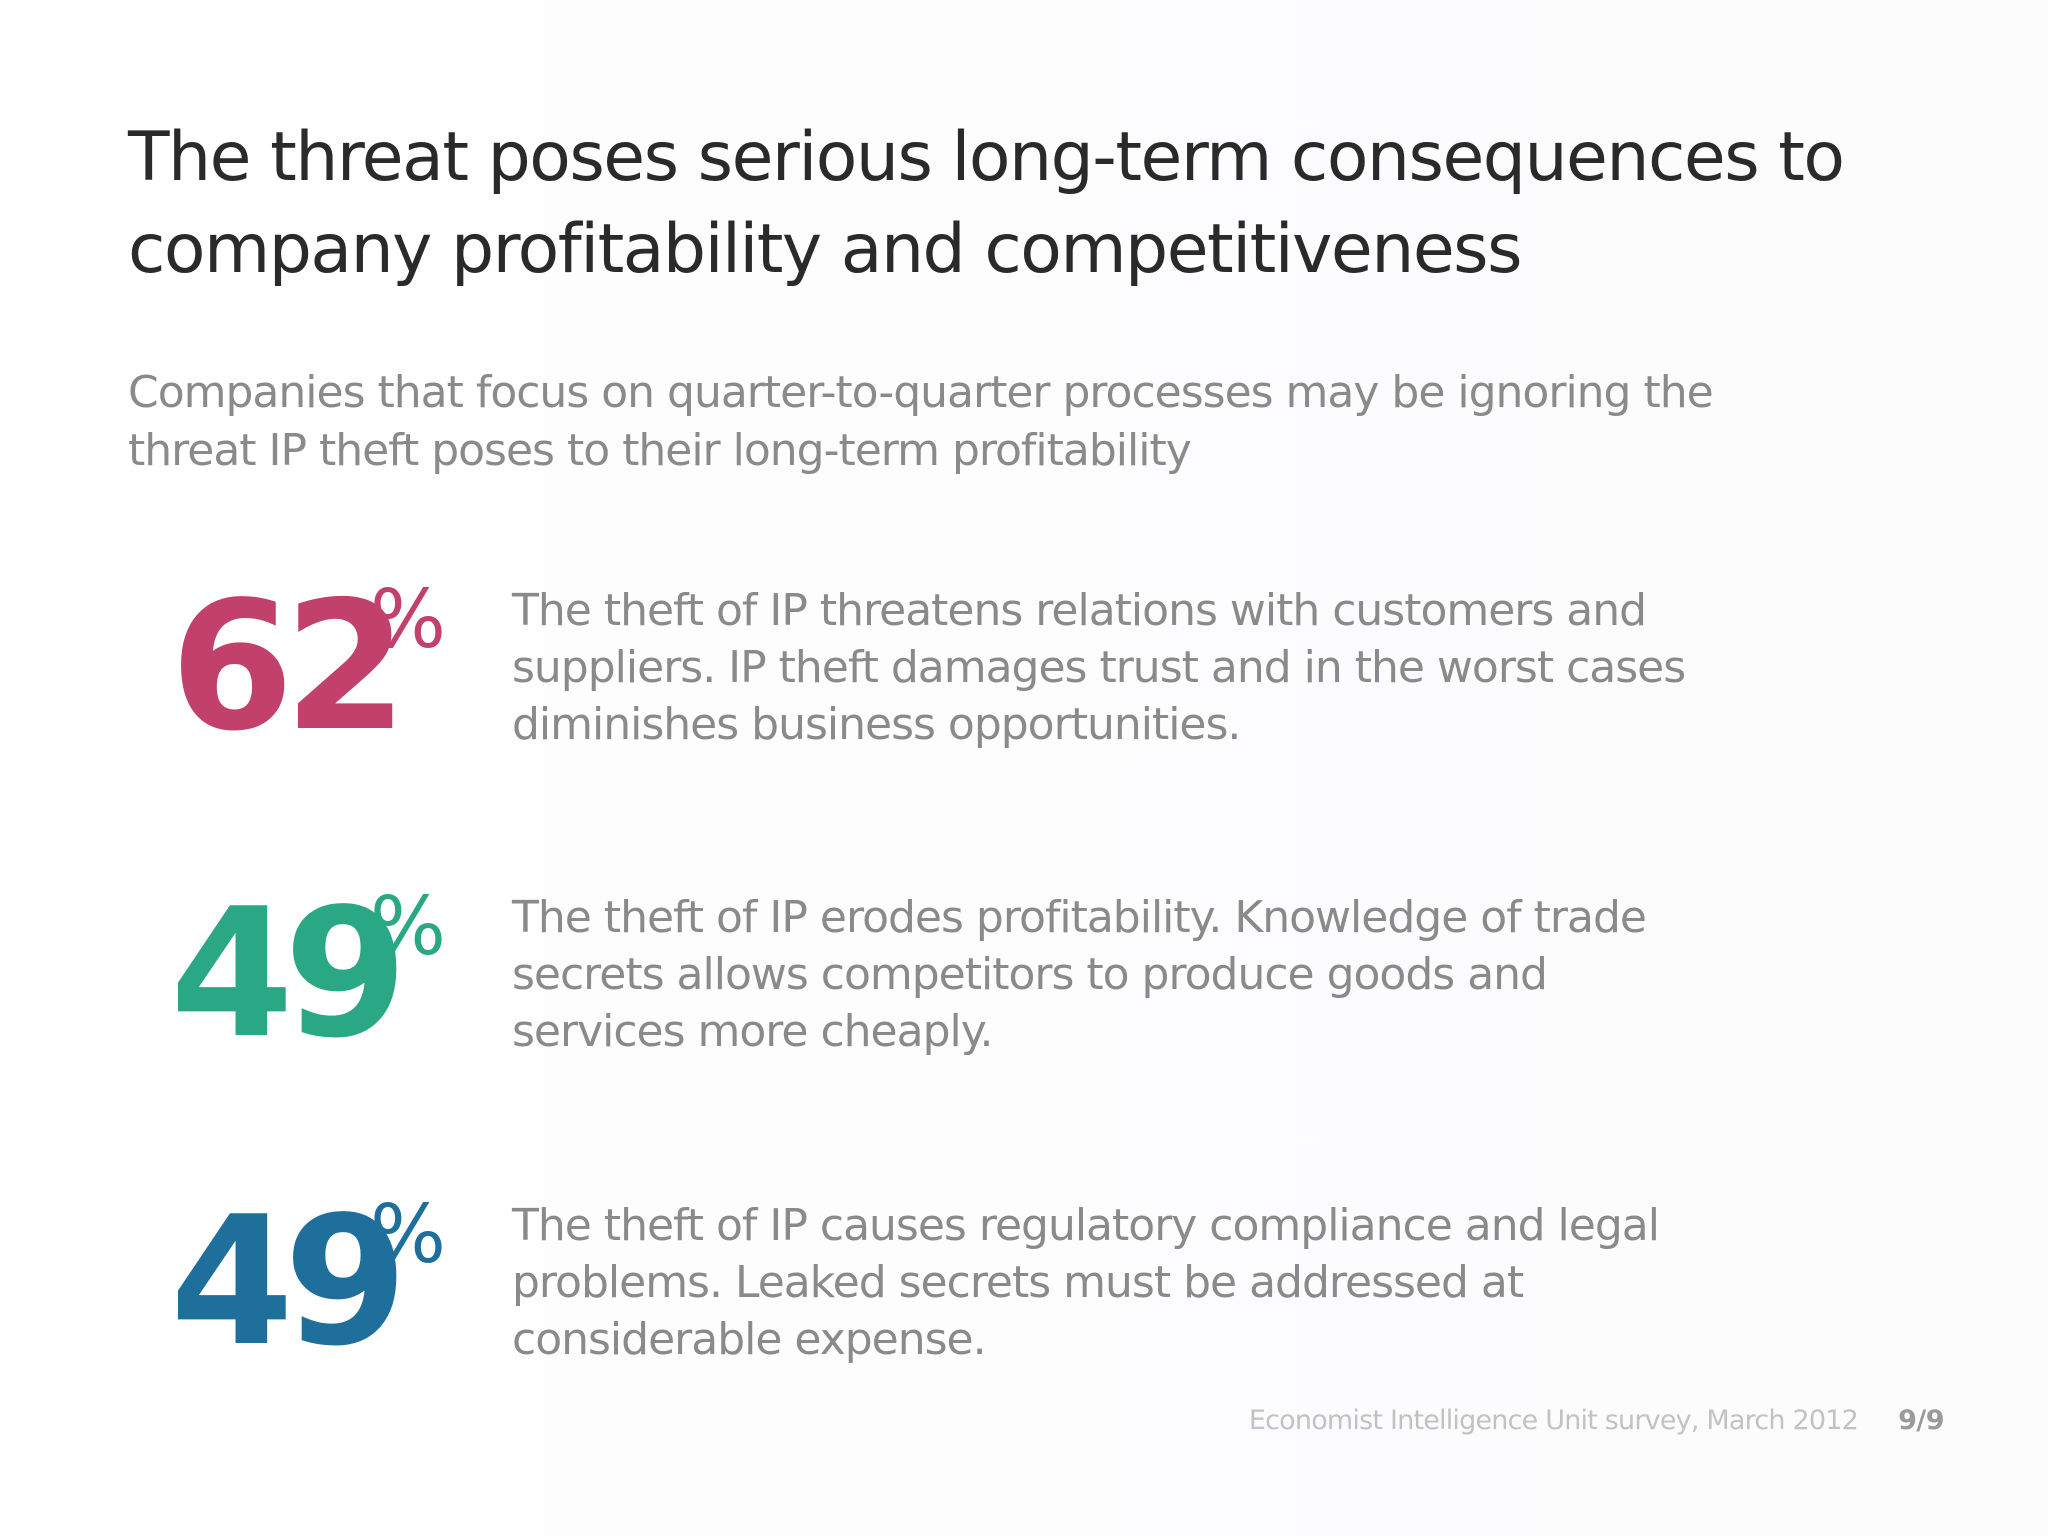 The width and height of the screenshot is (2048, 1536). Describe the element at coordinates (289, 666) in the screenshot. I see `stat-value: 62` at that location.